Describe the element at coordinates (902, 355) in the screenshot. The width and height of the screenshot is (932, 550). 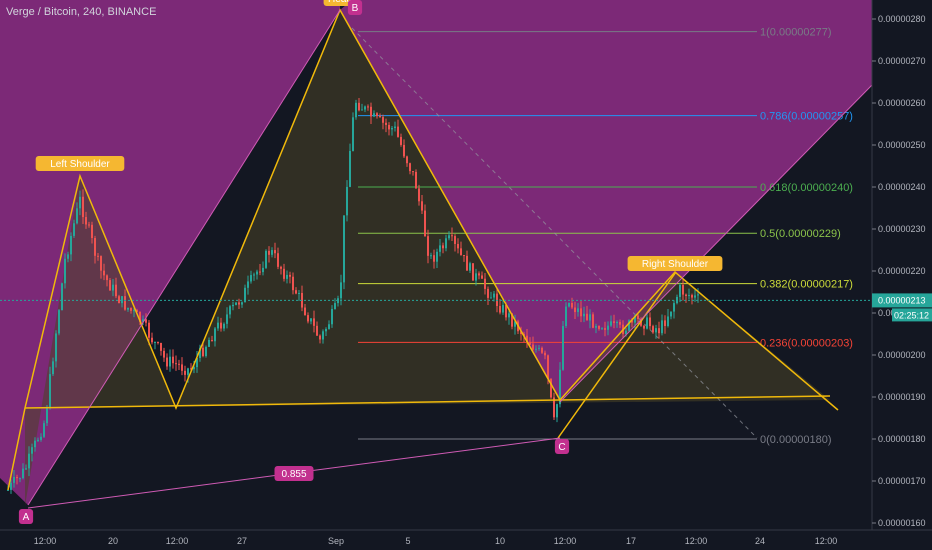
I see `y-tick-label: 0.00000200` at that location.